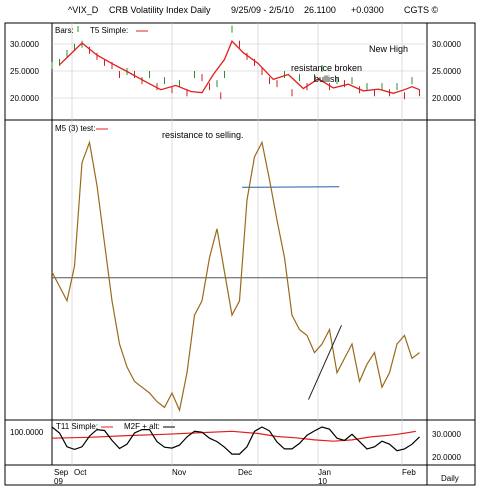 This screenshot has height=495, width=480. What do you see at coordinates (245, 472) in the screenshot?
I see `x-label-dec: Dec` at bounding box center [245, 472].